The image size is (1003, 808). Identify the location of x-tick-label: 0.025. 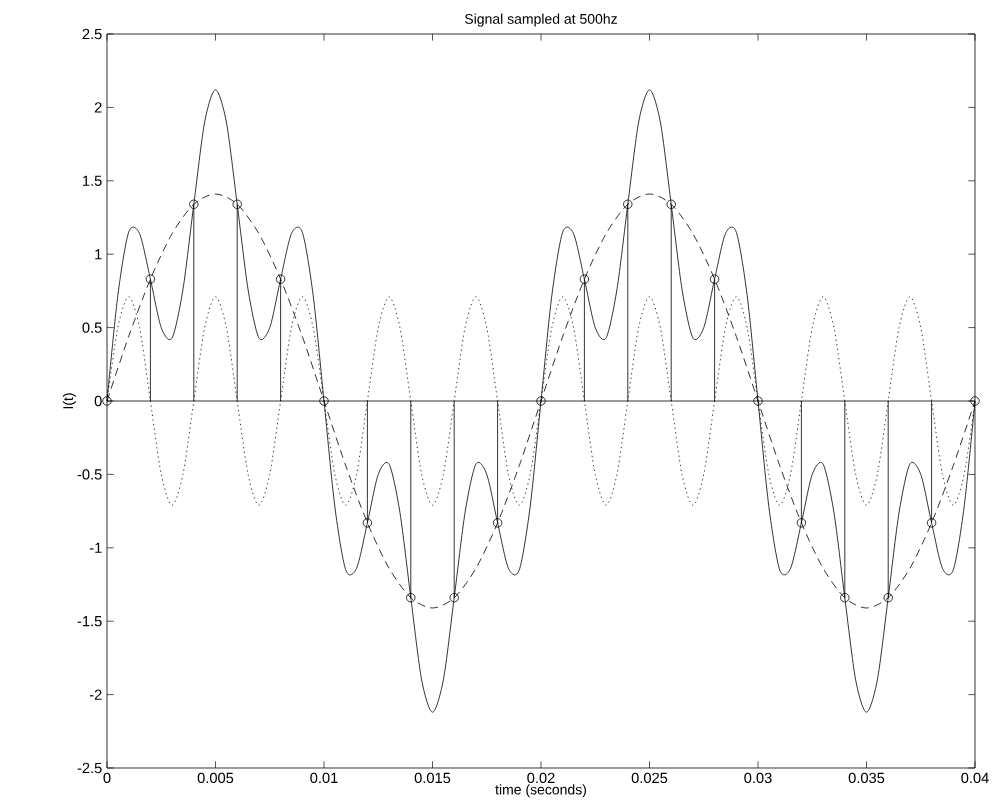
(649, 778).